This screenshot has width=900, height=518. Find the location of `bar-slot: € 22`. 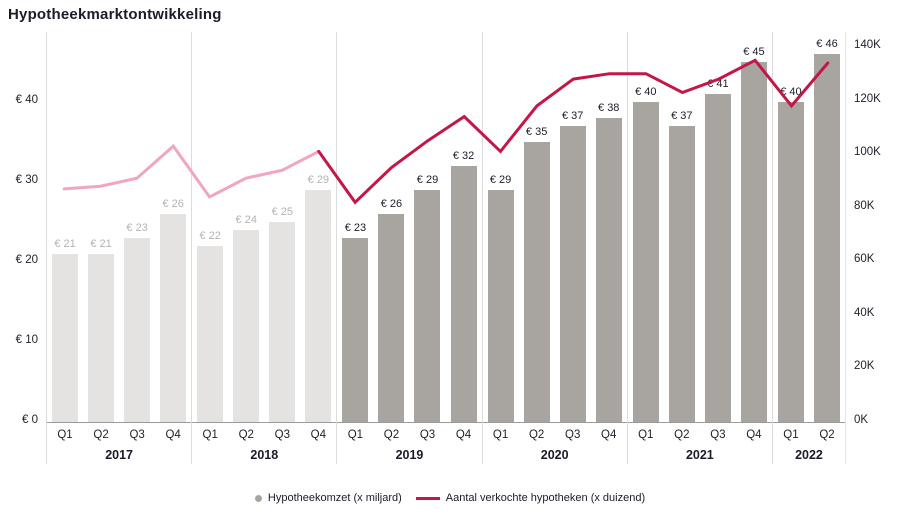

bar-slot: € 22 is located at coordinates (210, 326).